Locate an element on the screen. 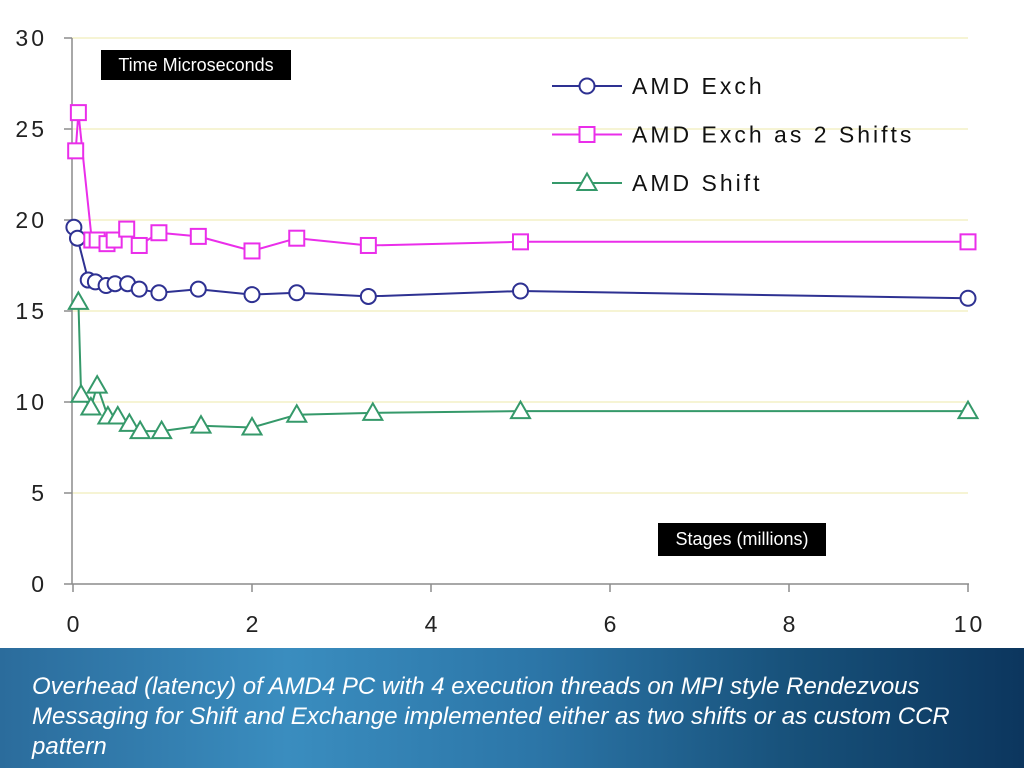 Image resolution: width=1024 pixels, height=768 pixels. caption-line: pattern is located at coordinates (69, 746).